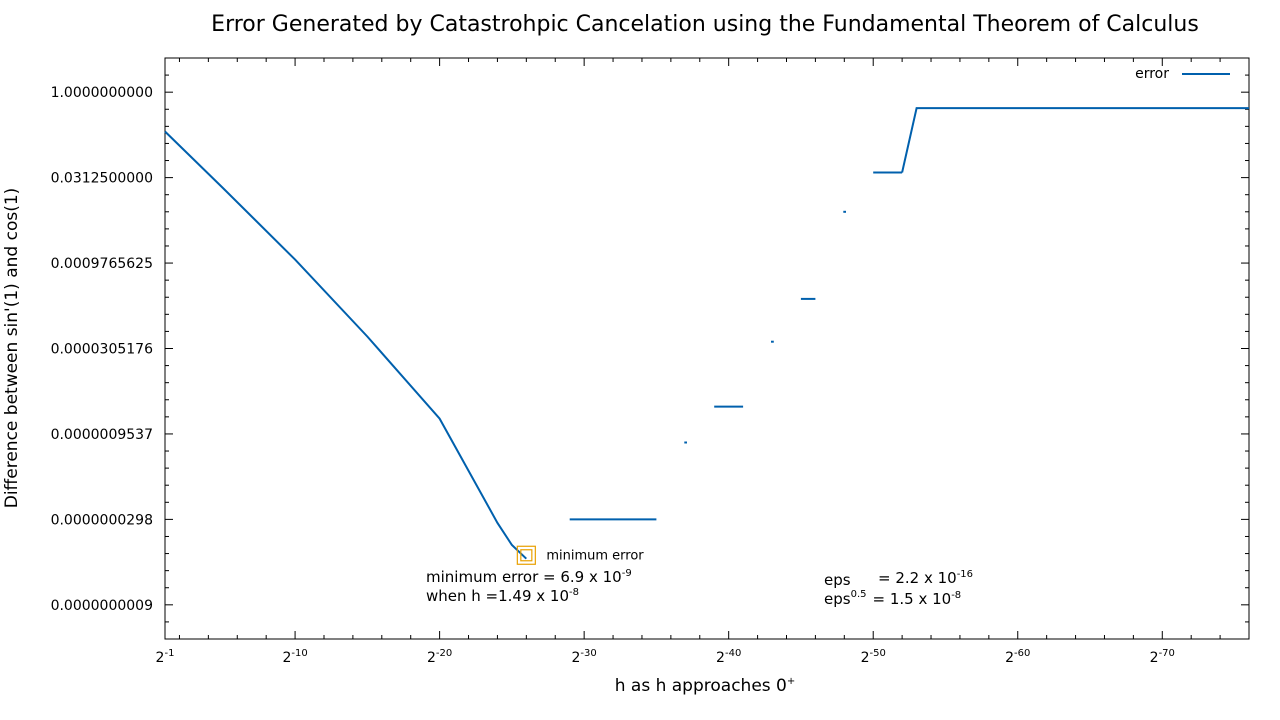  I want to click on x-axis-label-sup: +, so click(791, 681).